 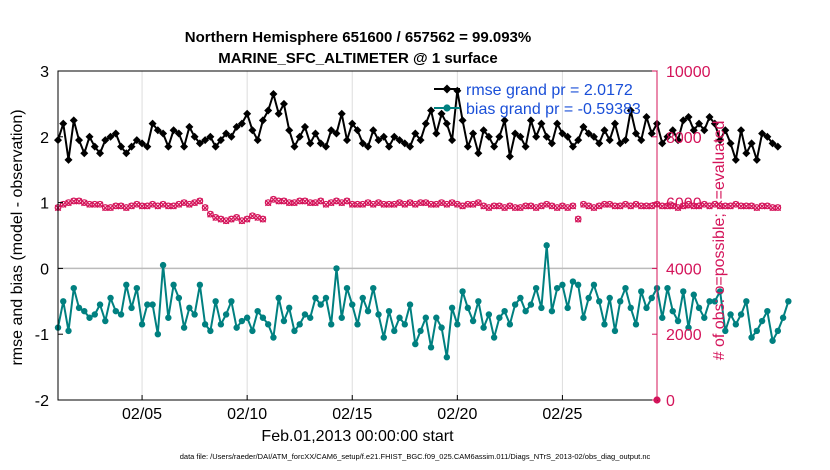 What do you see at coordinates (42, 401) in the screenshot?
I see `y-tick-label-0: -2` at bounding box center [42, 401].